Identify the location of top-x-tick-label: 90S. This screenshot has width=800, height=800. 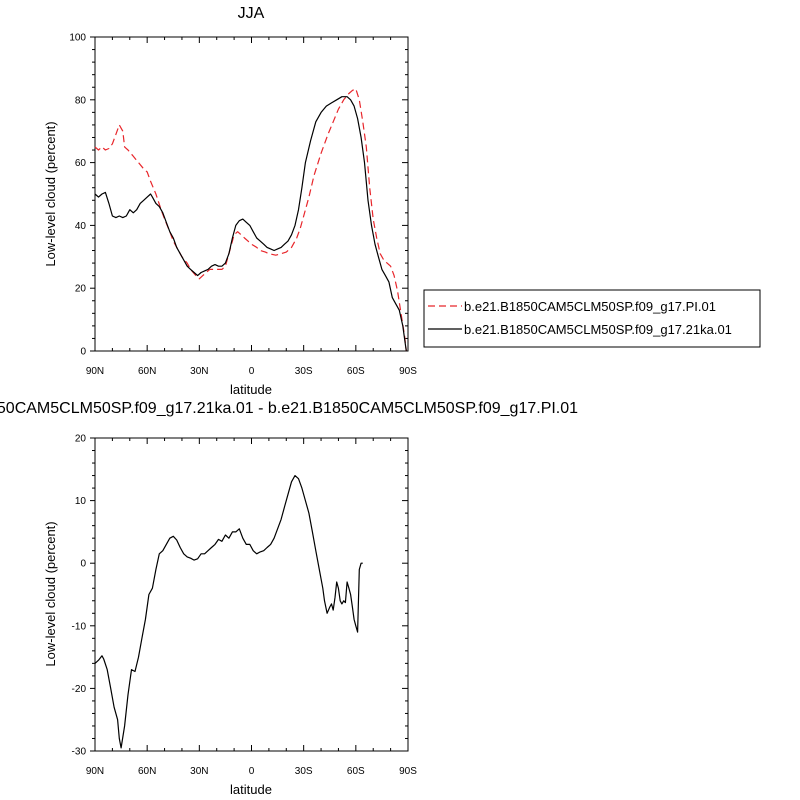
(408, 371).